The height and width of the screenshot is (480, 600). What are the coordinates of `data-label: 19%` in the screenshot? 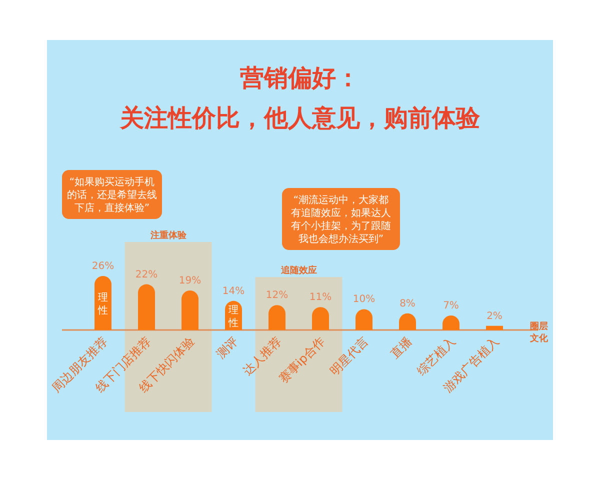 It's located at (190, 281).